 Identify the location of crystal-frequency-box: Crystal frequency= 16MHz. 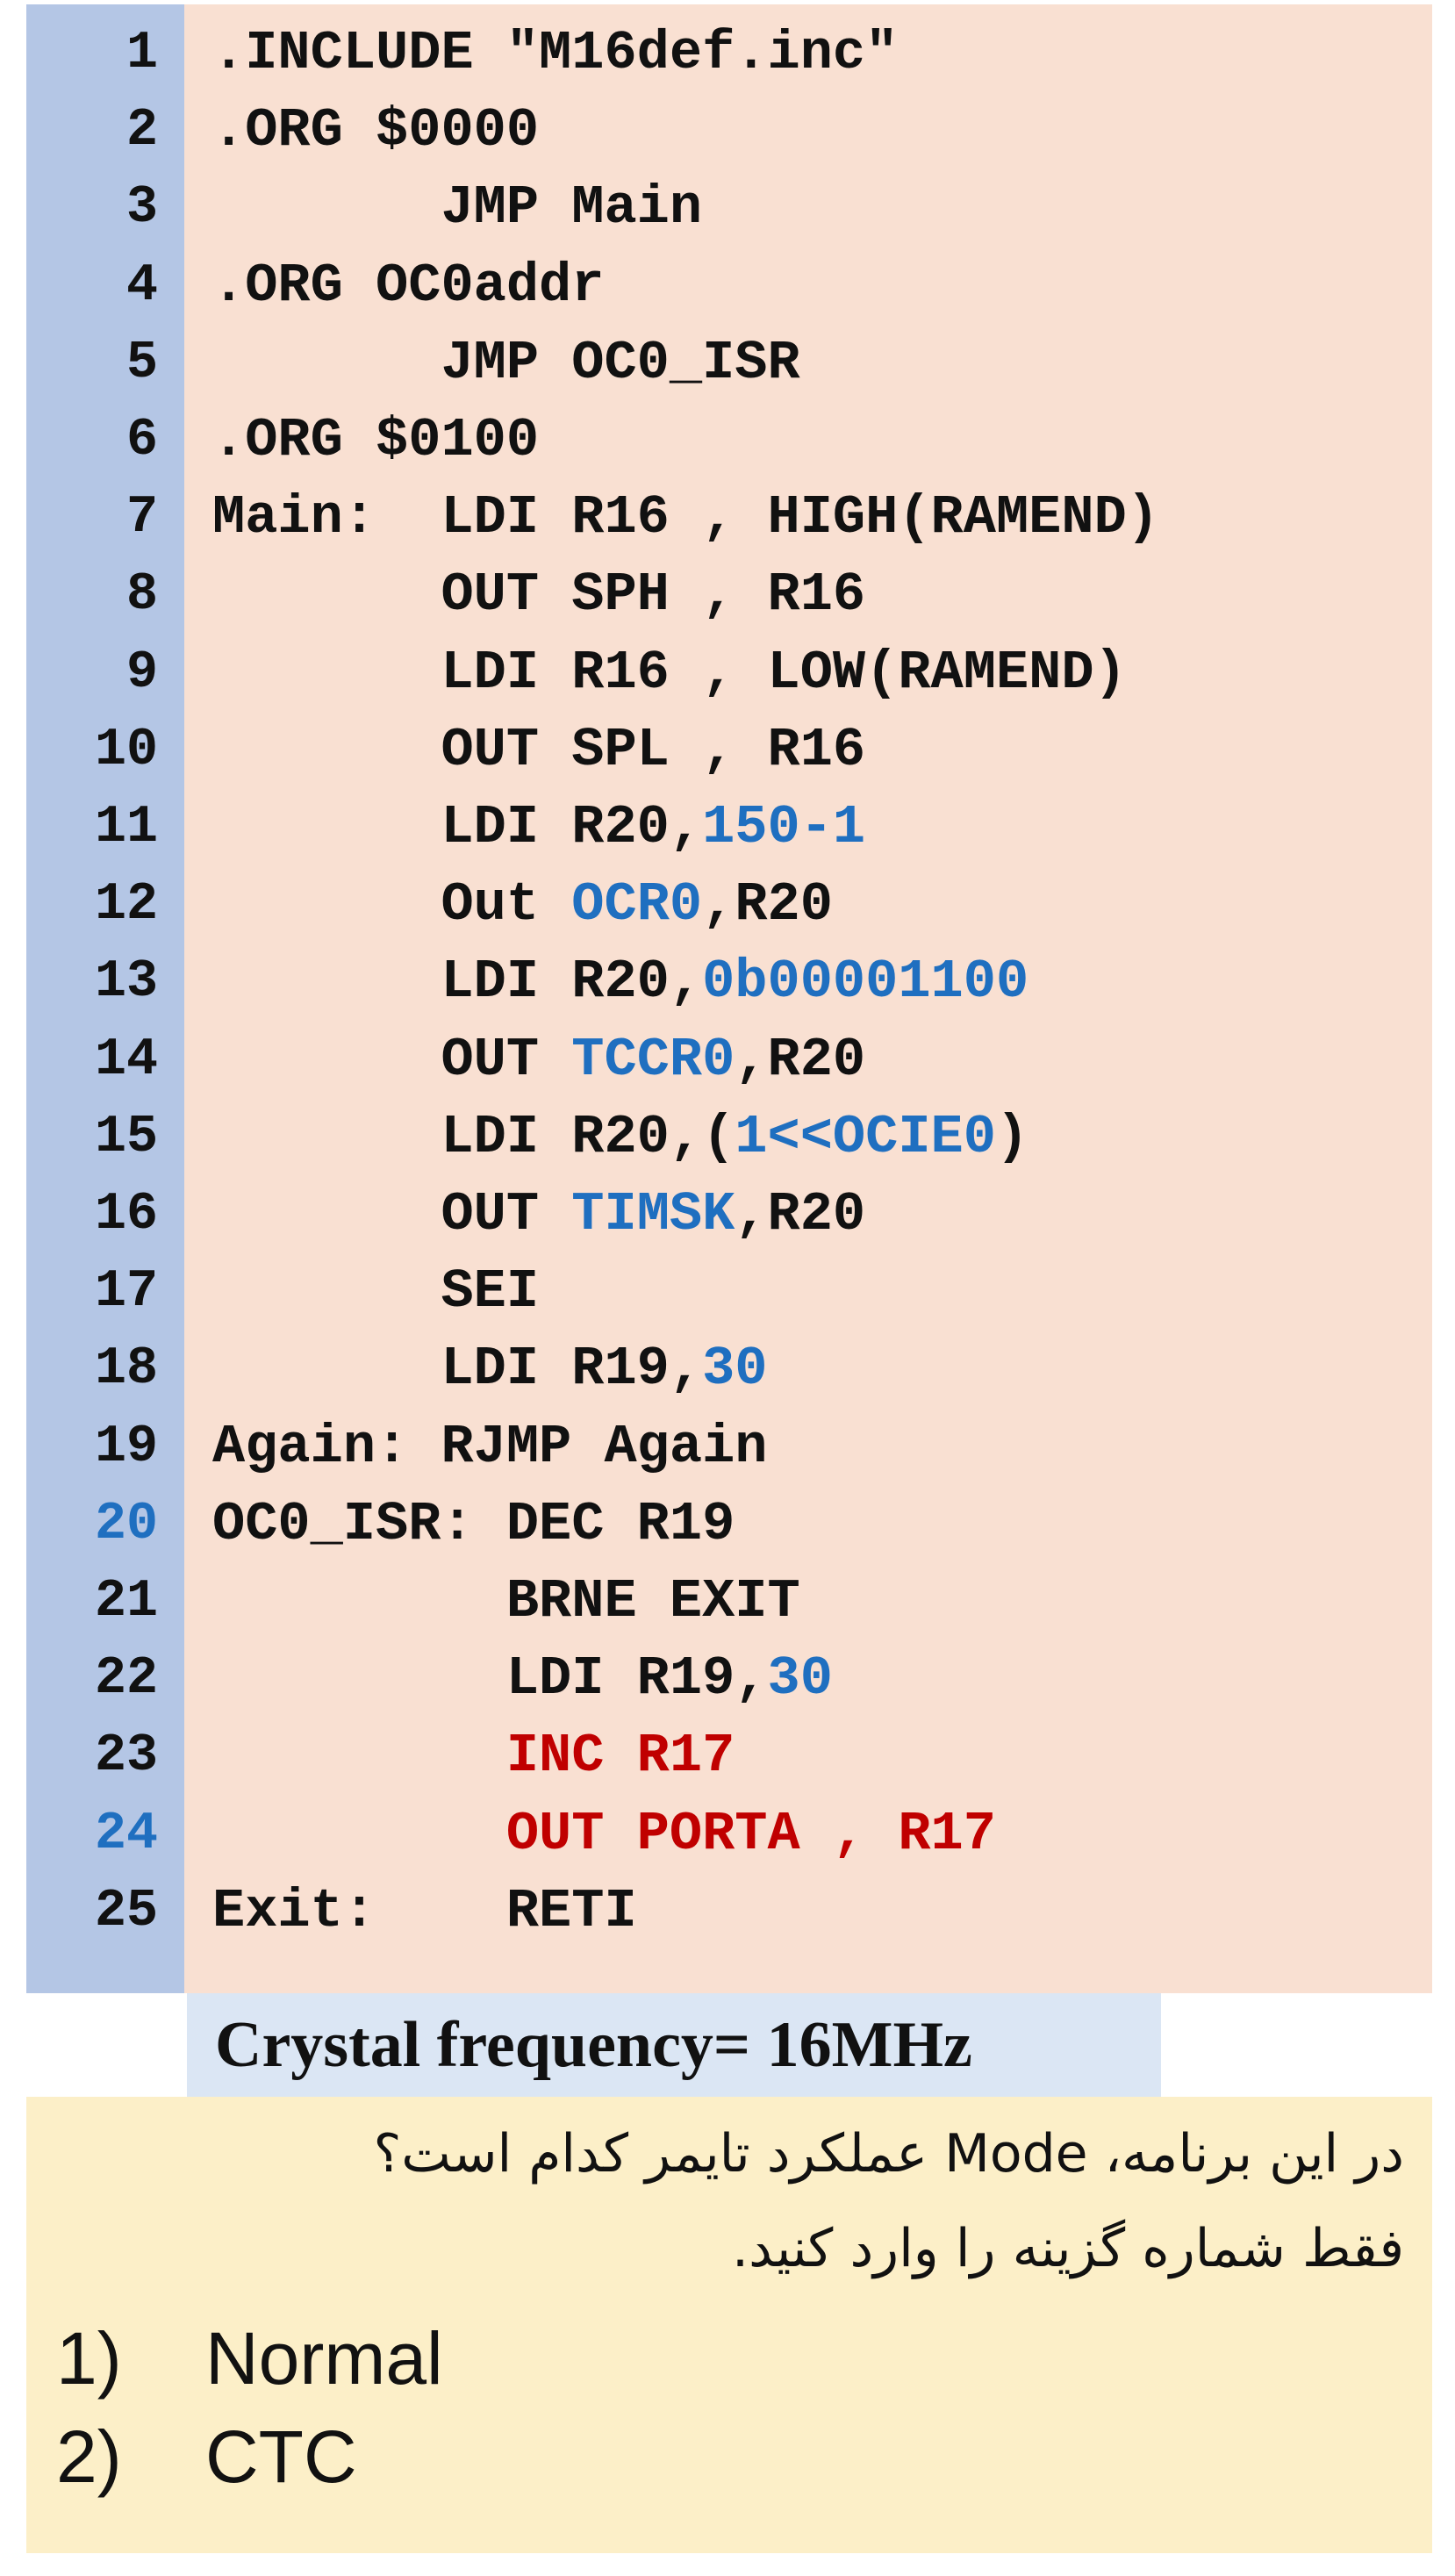
(674, 2045).